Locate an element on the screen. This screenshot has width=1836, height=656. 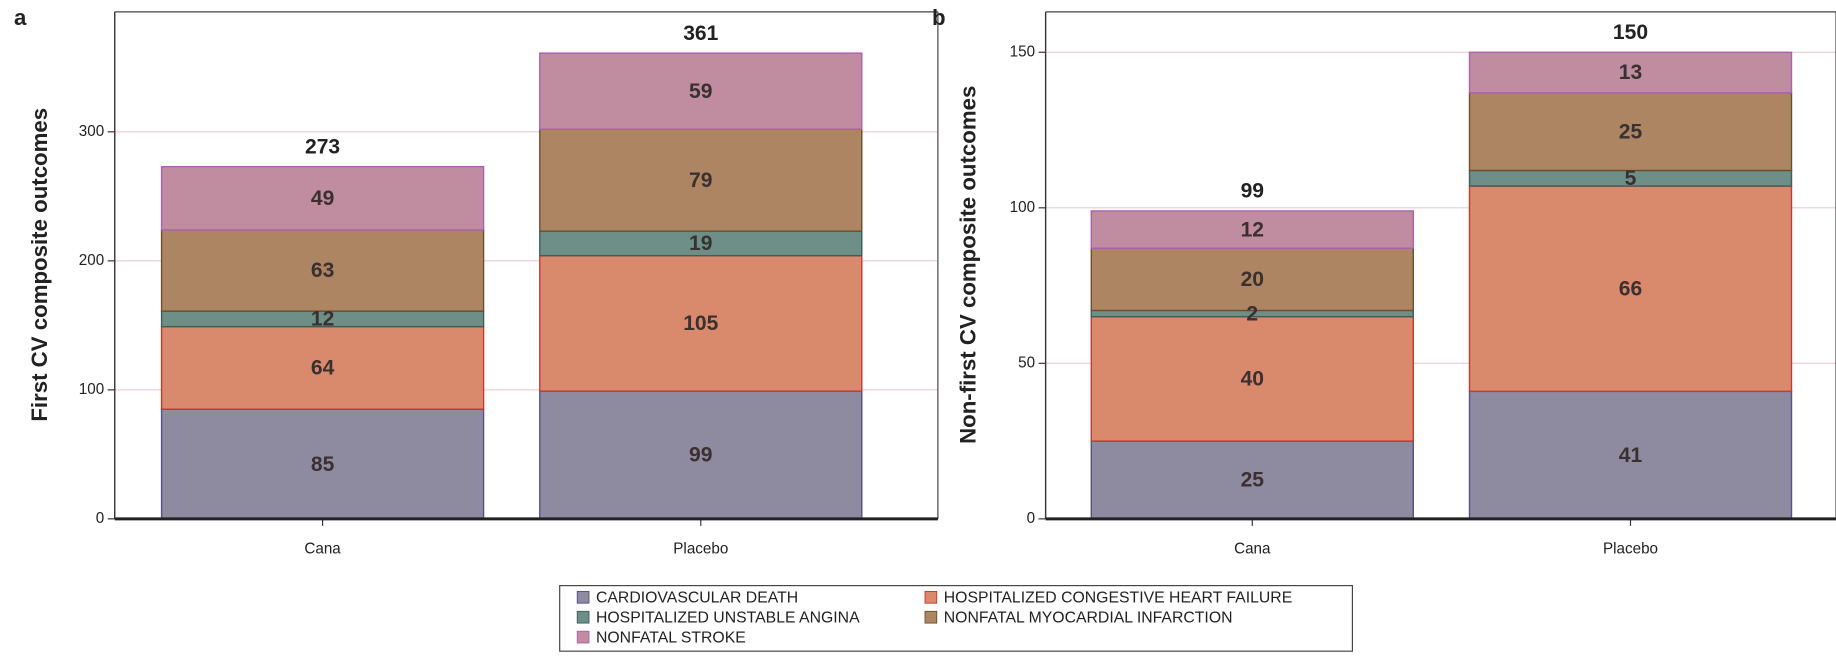
value-label: 40 is located at coordinates (1252, 379).